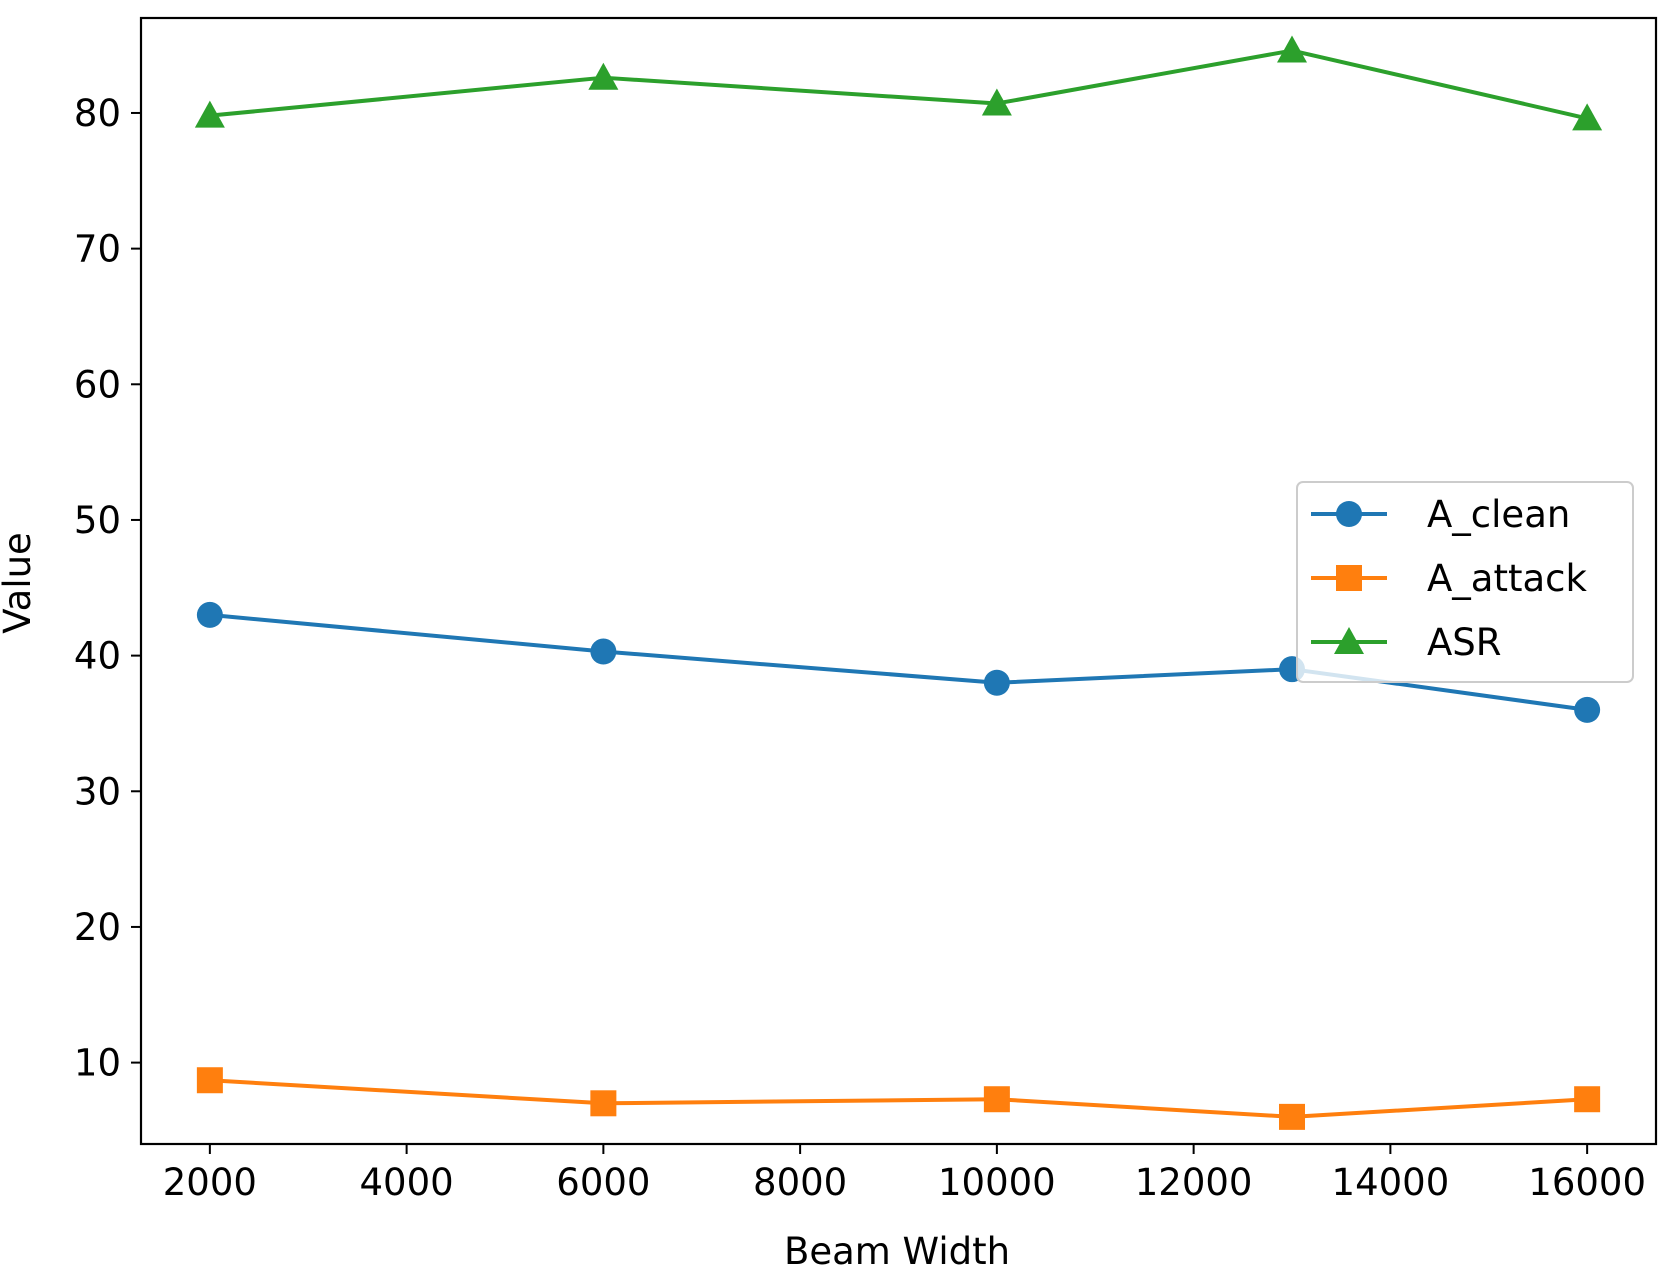 The height and width of the screenshot is (1274, 1662). Describe the element at coordinates (603, 1182) in the screenshot. I see `x-tick-label: 6000` at that location.